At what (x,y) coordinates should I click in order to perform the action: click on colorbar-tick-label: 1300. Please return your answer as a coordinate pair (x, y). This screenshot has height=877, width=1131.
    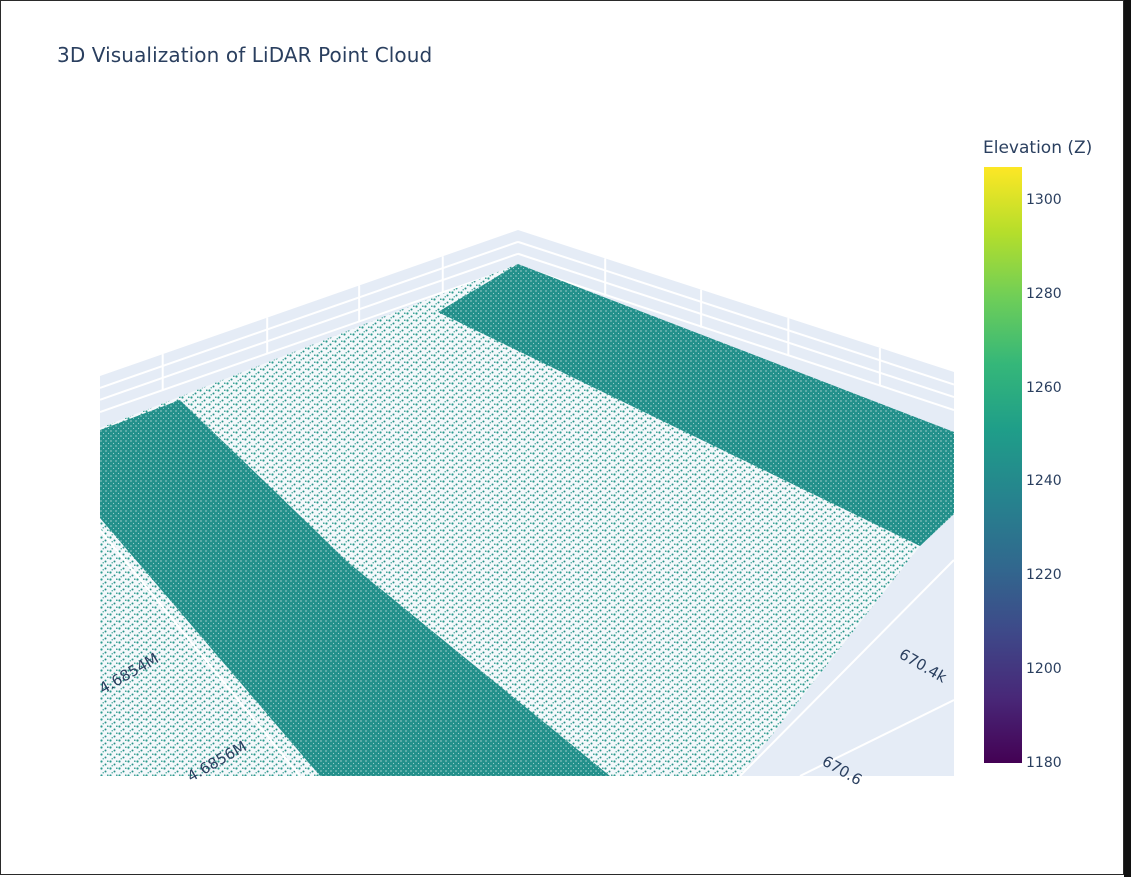
    Looking at the image, I should click on (1044, 199).